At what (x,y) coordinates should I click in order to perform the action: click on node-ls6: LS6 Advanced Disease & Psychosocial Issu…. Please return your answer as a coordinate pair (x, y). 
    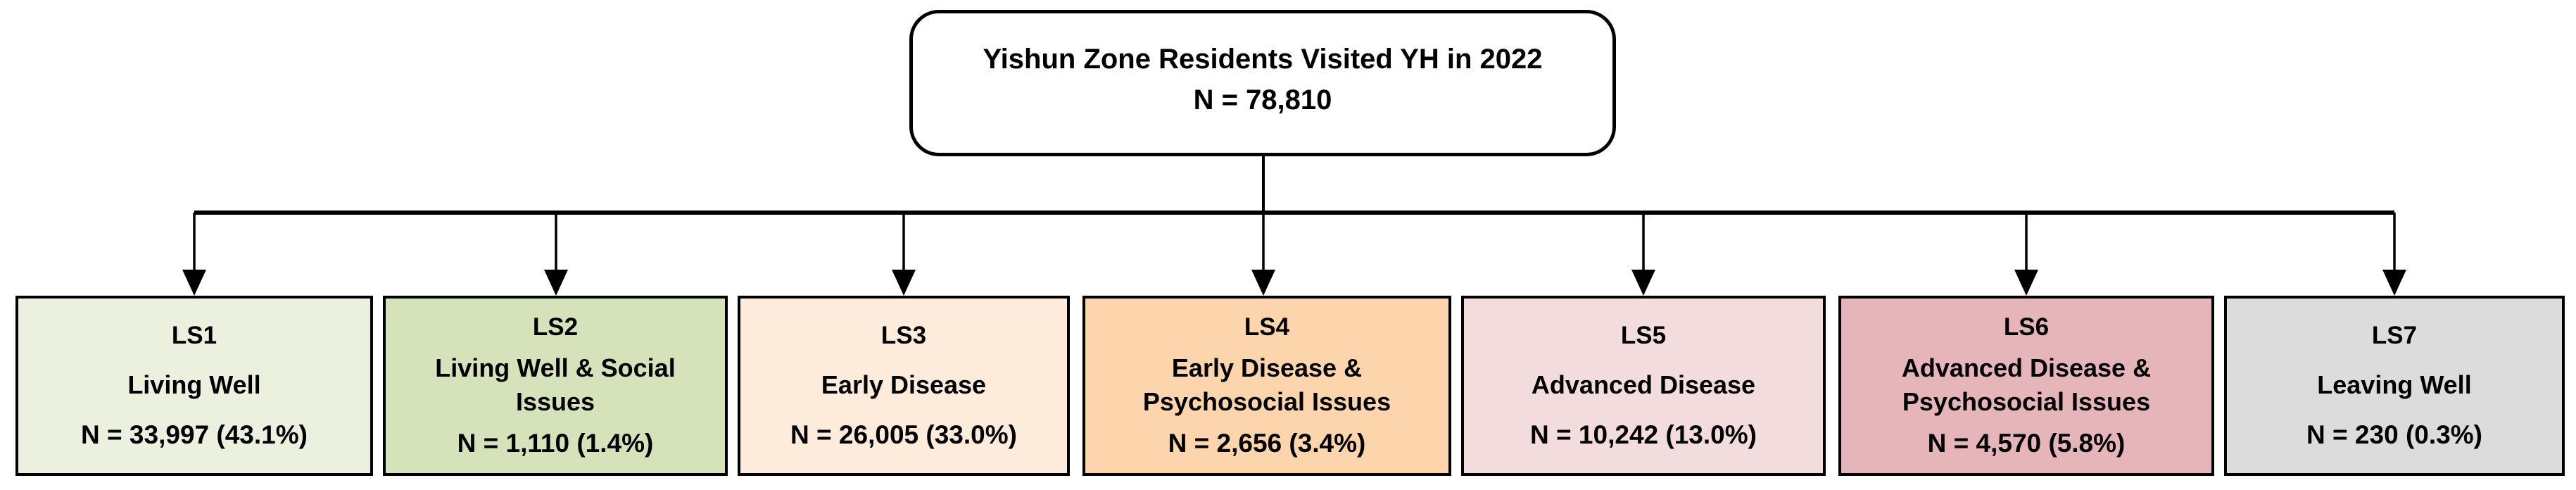
    Looking at the image, I should click on (2026, 386).